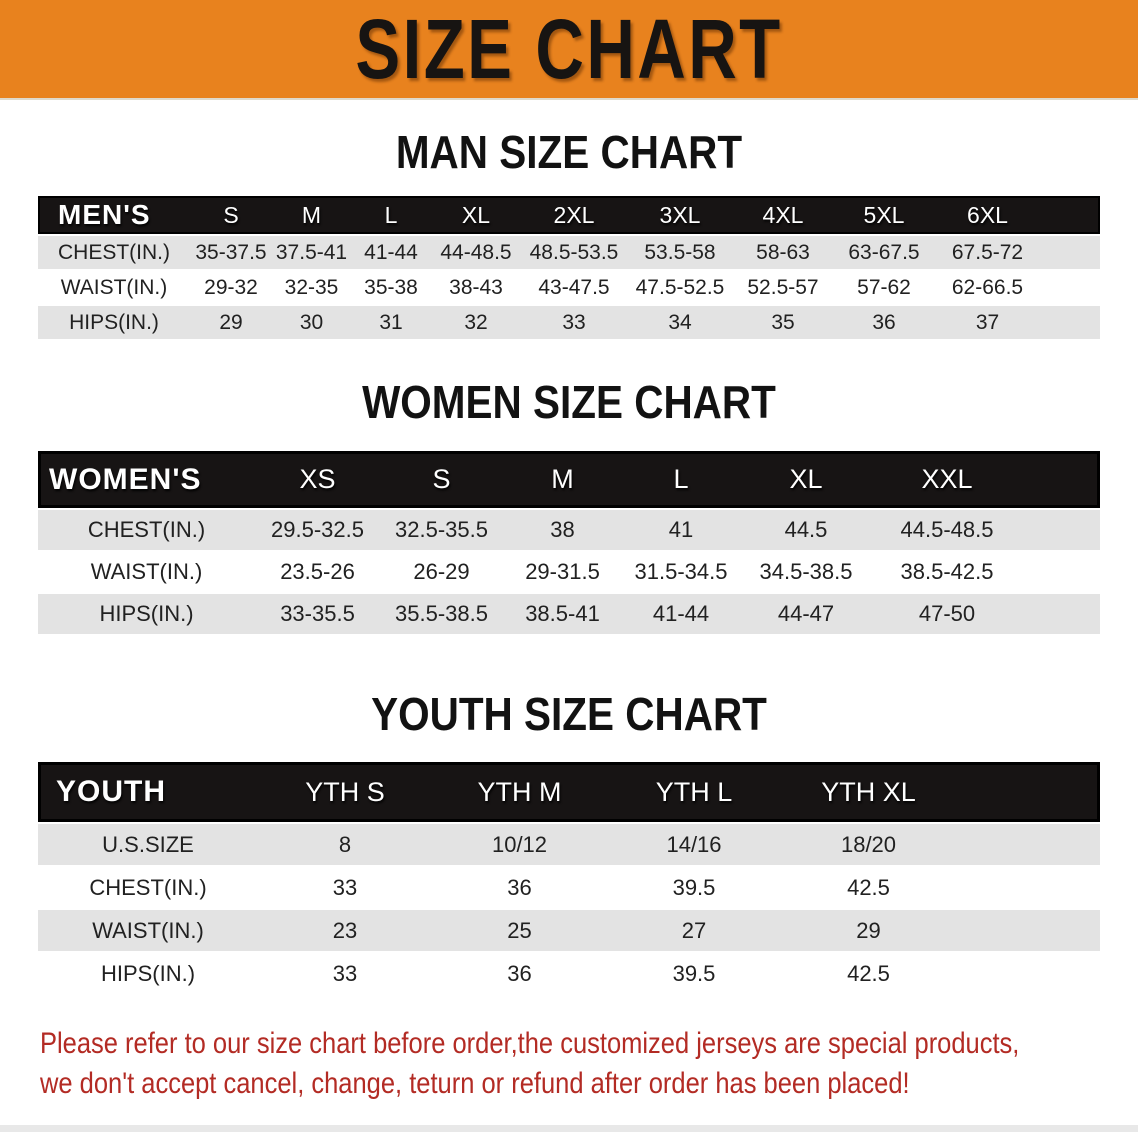 The height and width of the screenshot is (1132, 1138). Describe the element at coordinates (947, 530) in the screenshot. I see `size-value: 44.5-48.5` at that location.